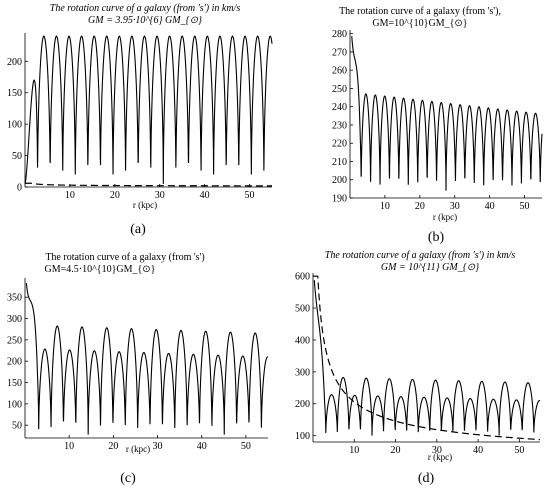  What do you see at coordinates (525, 206) in the screenshot?
I see `panel-b-x-tick-label: 50` at bounding box center [525, 206].